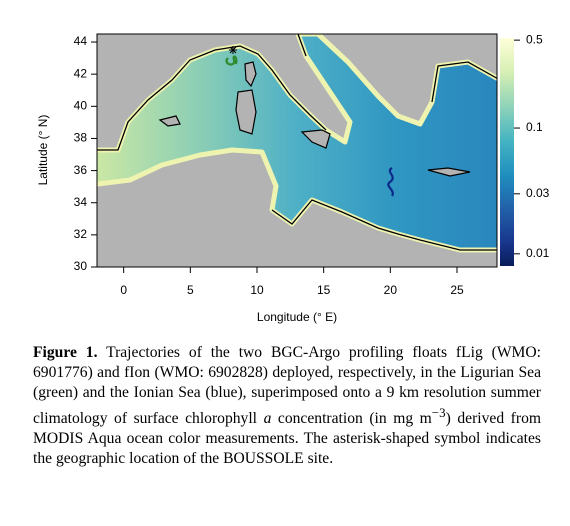 This screenshot has width=570, height=526. I want to click on trajectory-ionian, so click(390, 182).